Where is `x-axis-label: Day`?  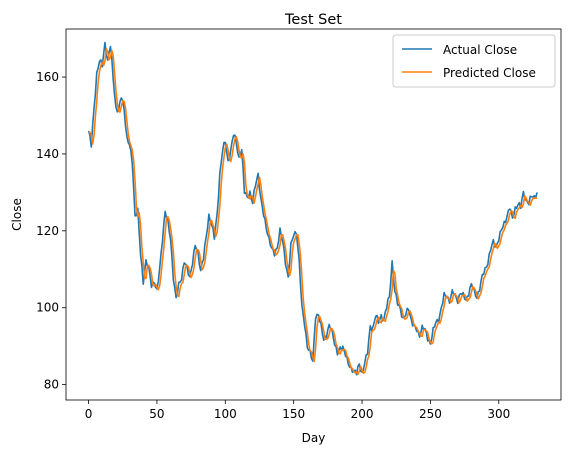
x-axis-label: Day is located at coordinates (314, 438).